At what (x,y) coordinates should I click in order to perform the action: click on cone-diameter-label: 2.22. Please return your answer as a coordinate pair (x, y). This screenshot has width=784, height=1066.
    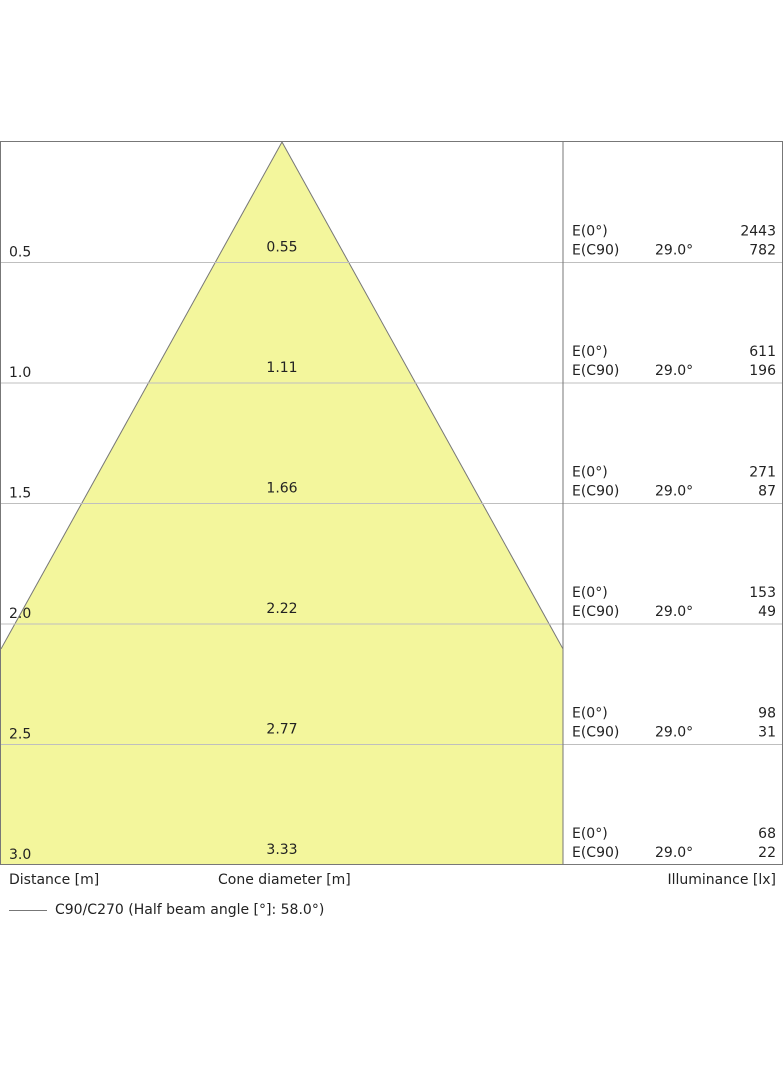
    Looking at the image, I should click on (281, 609).